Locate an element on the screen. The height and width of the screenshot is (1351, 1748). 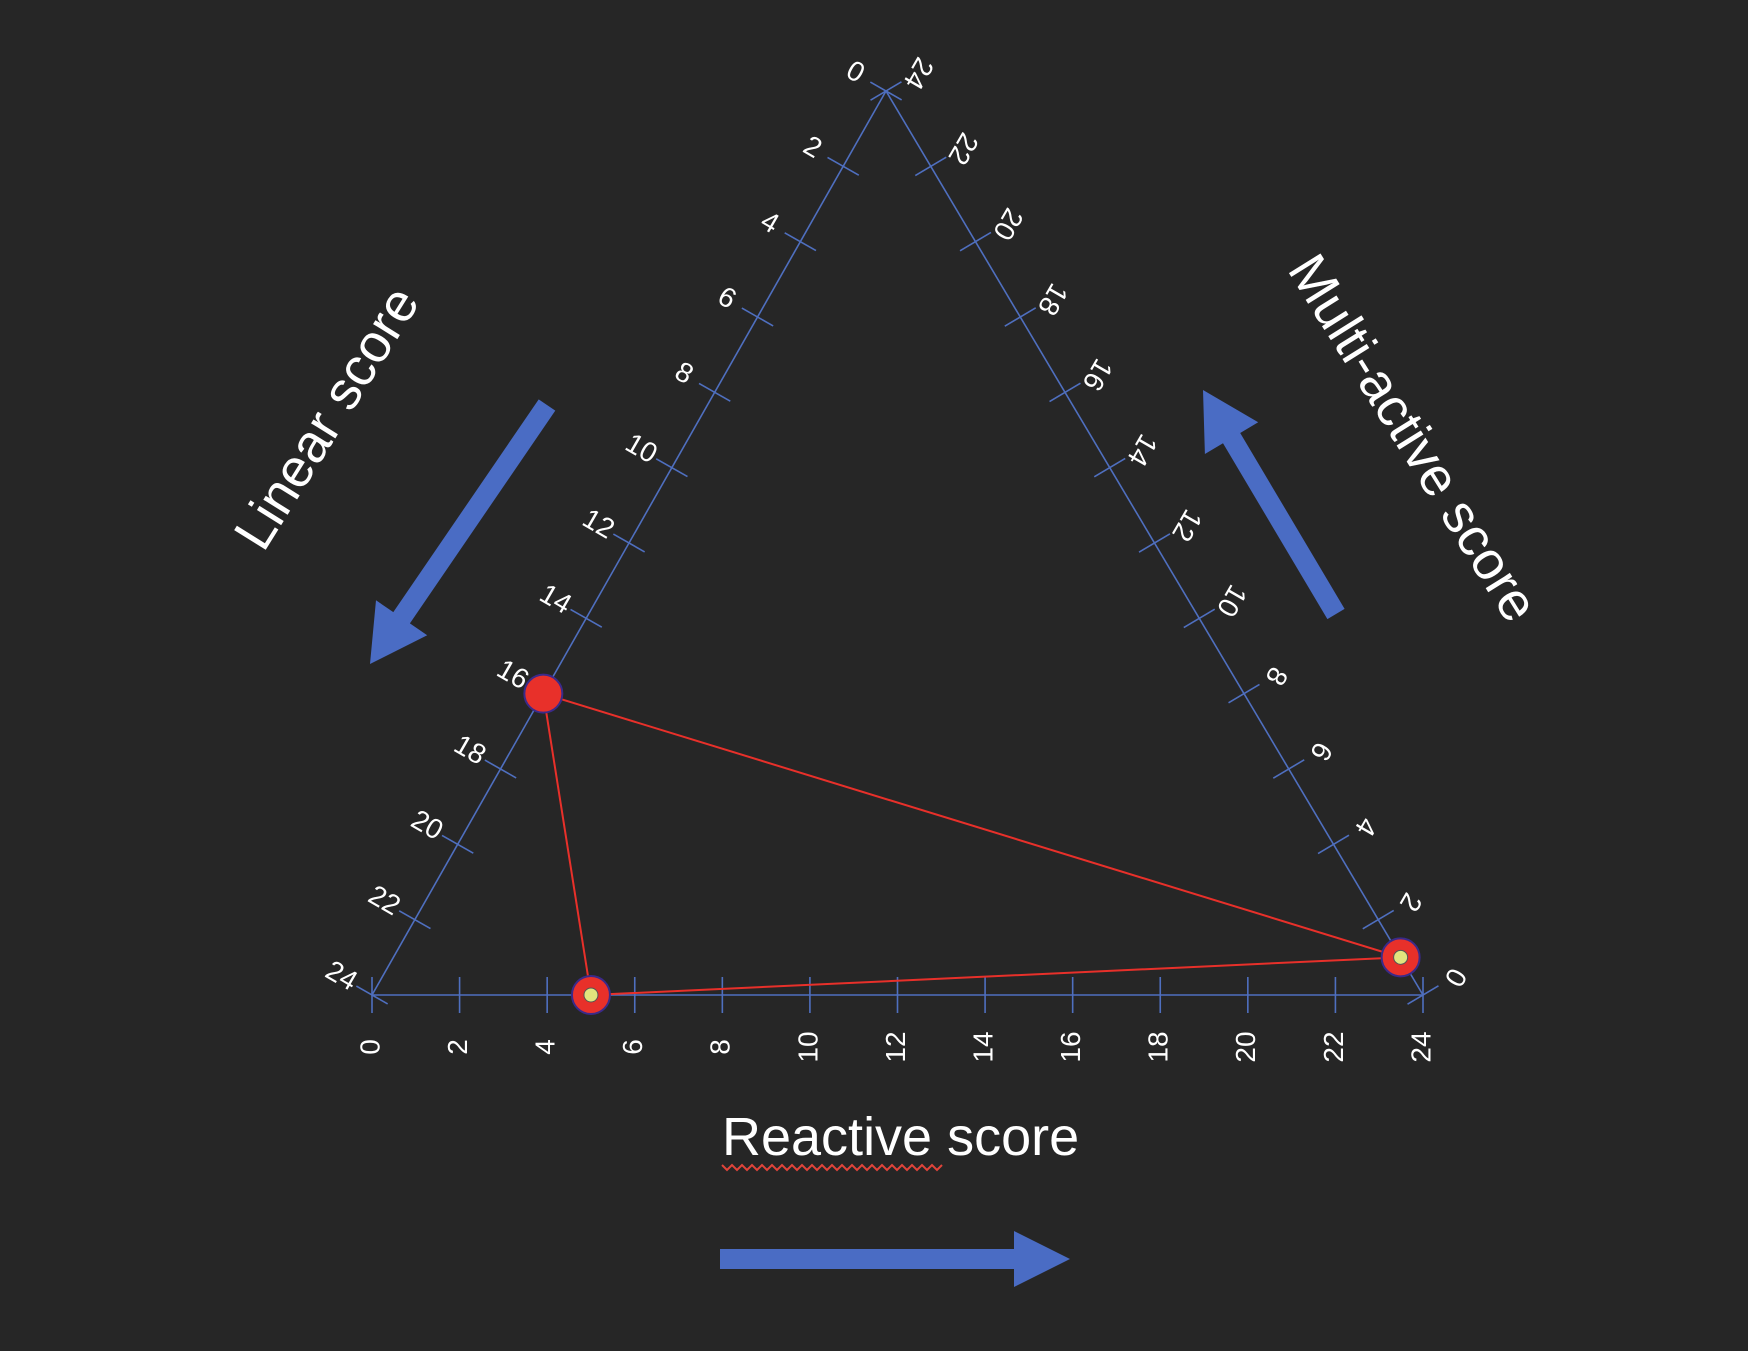
left-tick-label: 10 is located at coordinates (641, 448).